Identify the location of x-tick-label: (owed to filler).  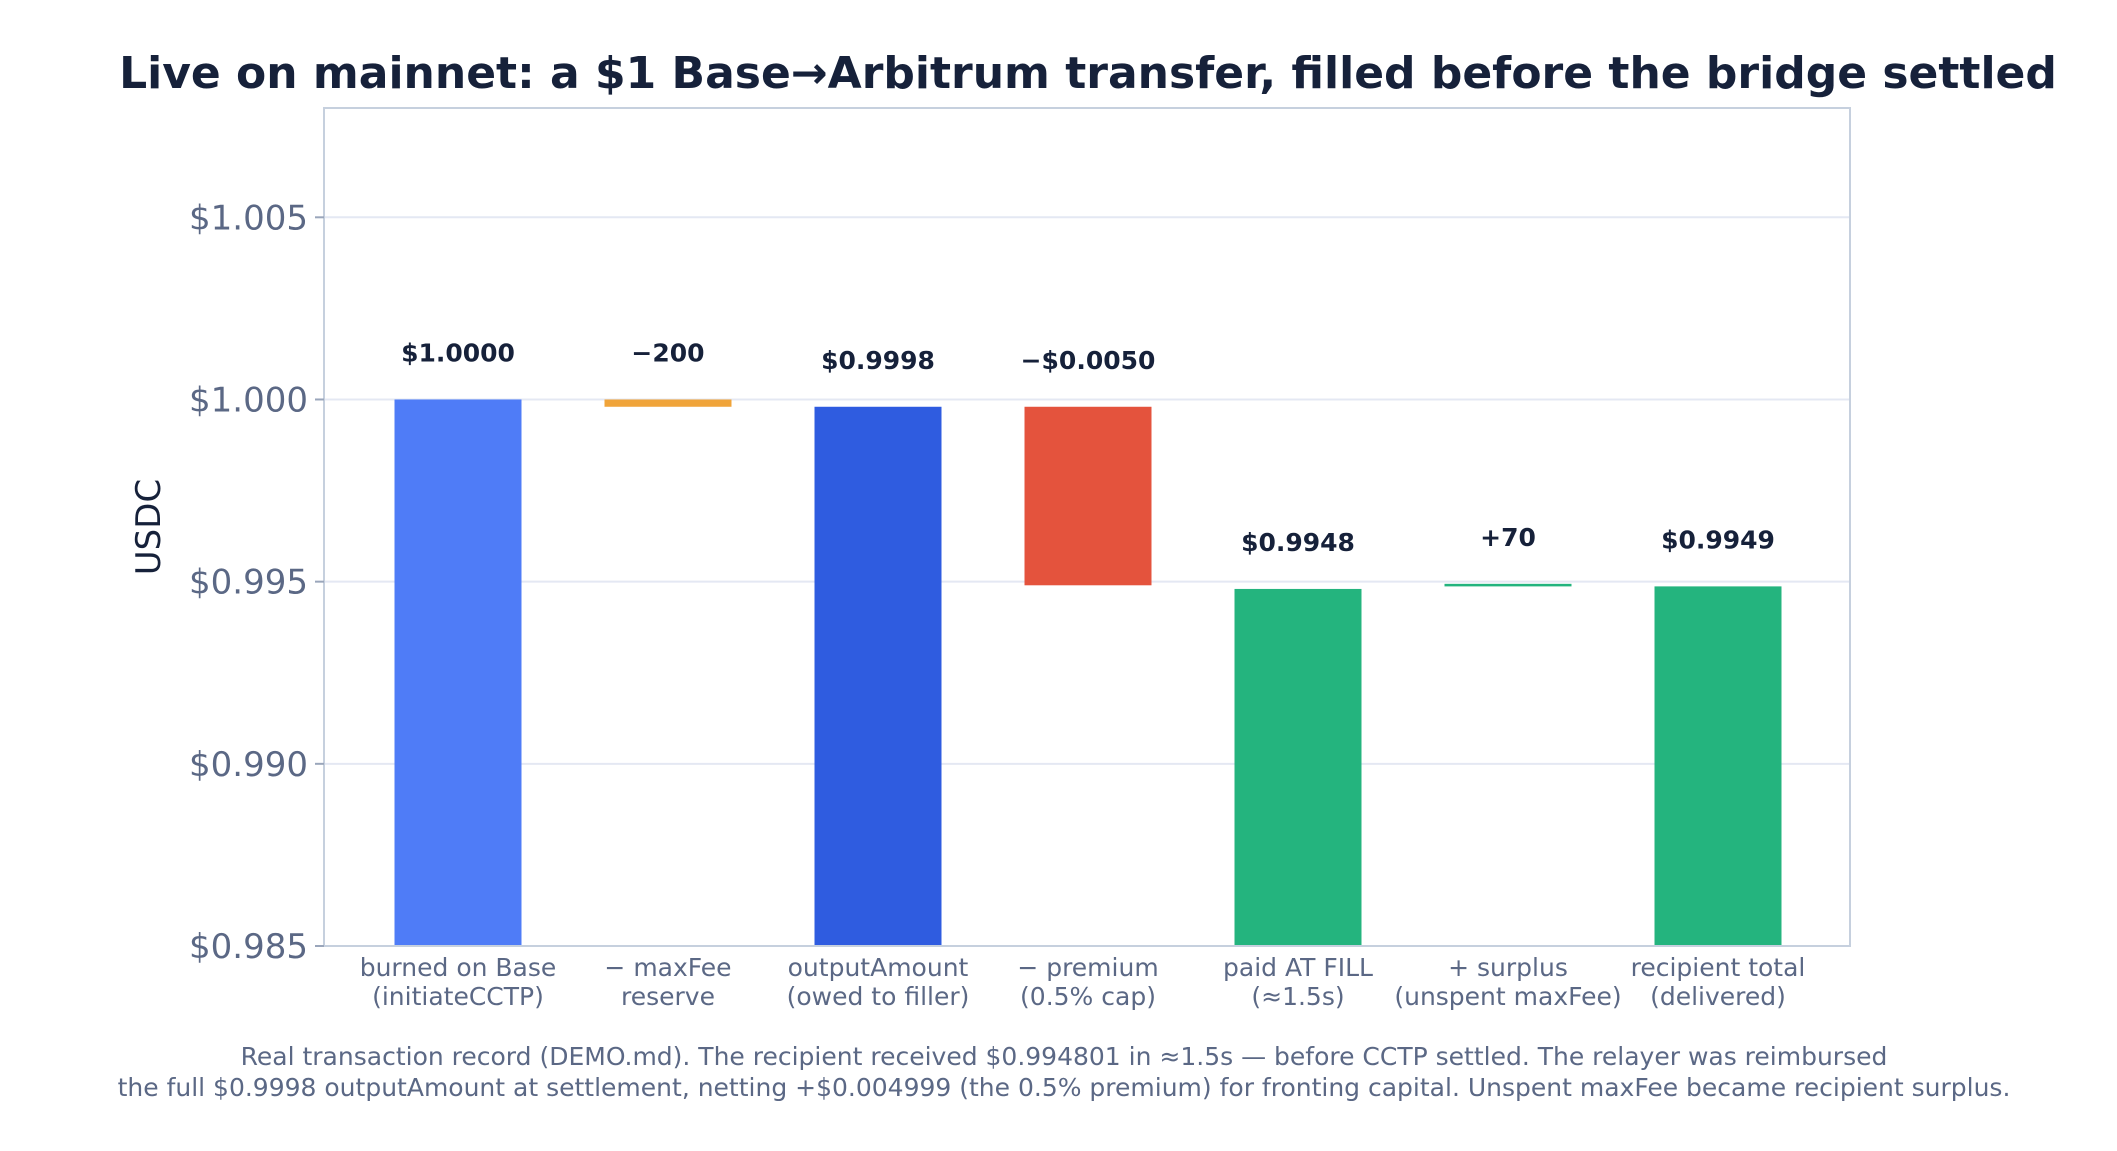
(878, 996).